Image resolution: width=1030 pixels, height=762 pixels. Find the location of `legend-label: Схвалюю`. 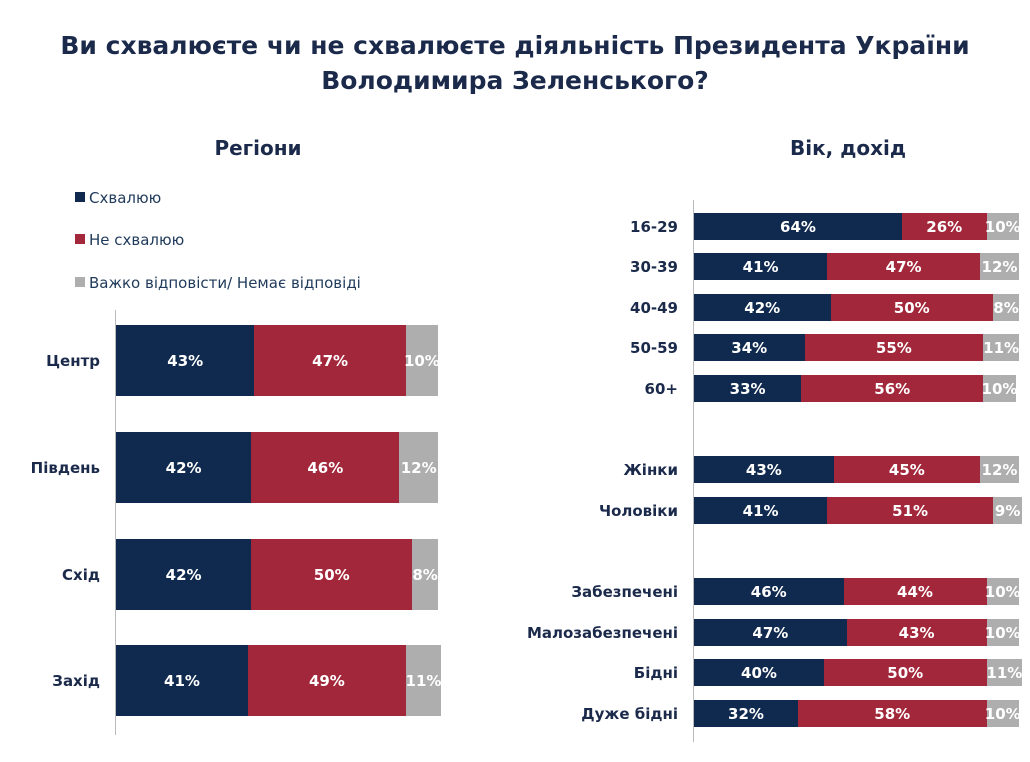

legend-label: Схвалюю is located at coordinates (125, 198).